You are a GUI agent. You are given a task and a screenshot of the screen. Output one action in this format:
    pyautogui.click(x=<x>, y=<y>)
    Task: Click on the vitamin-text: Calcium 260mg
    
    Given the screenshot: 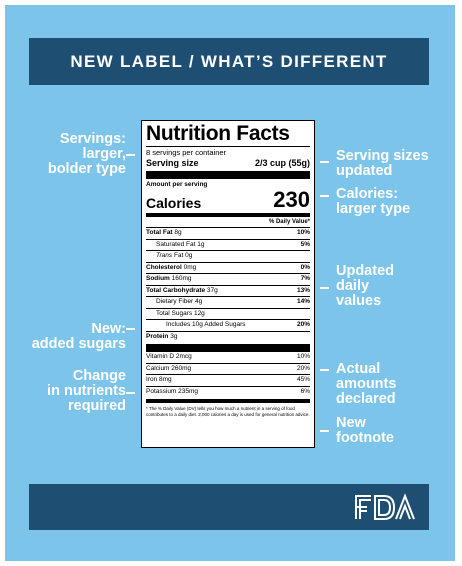 What is the action you would take?
    pyautogui.click(x=169, y=368)
    